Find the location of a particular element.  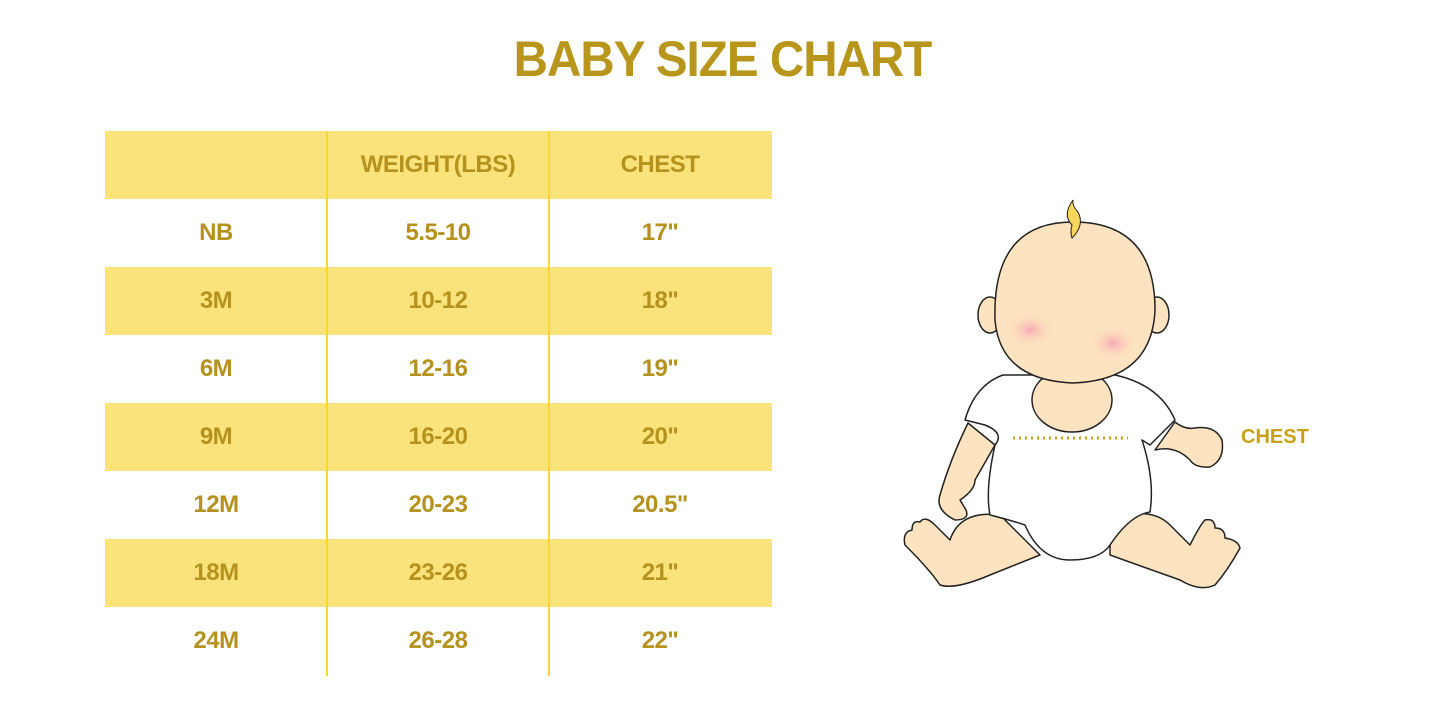

table-header-row: WEIGHT(LBS) CHEST is located at coordinates (438, 165).